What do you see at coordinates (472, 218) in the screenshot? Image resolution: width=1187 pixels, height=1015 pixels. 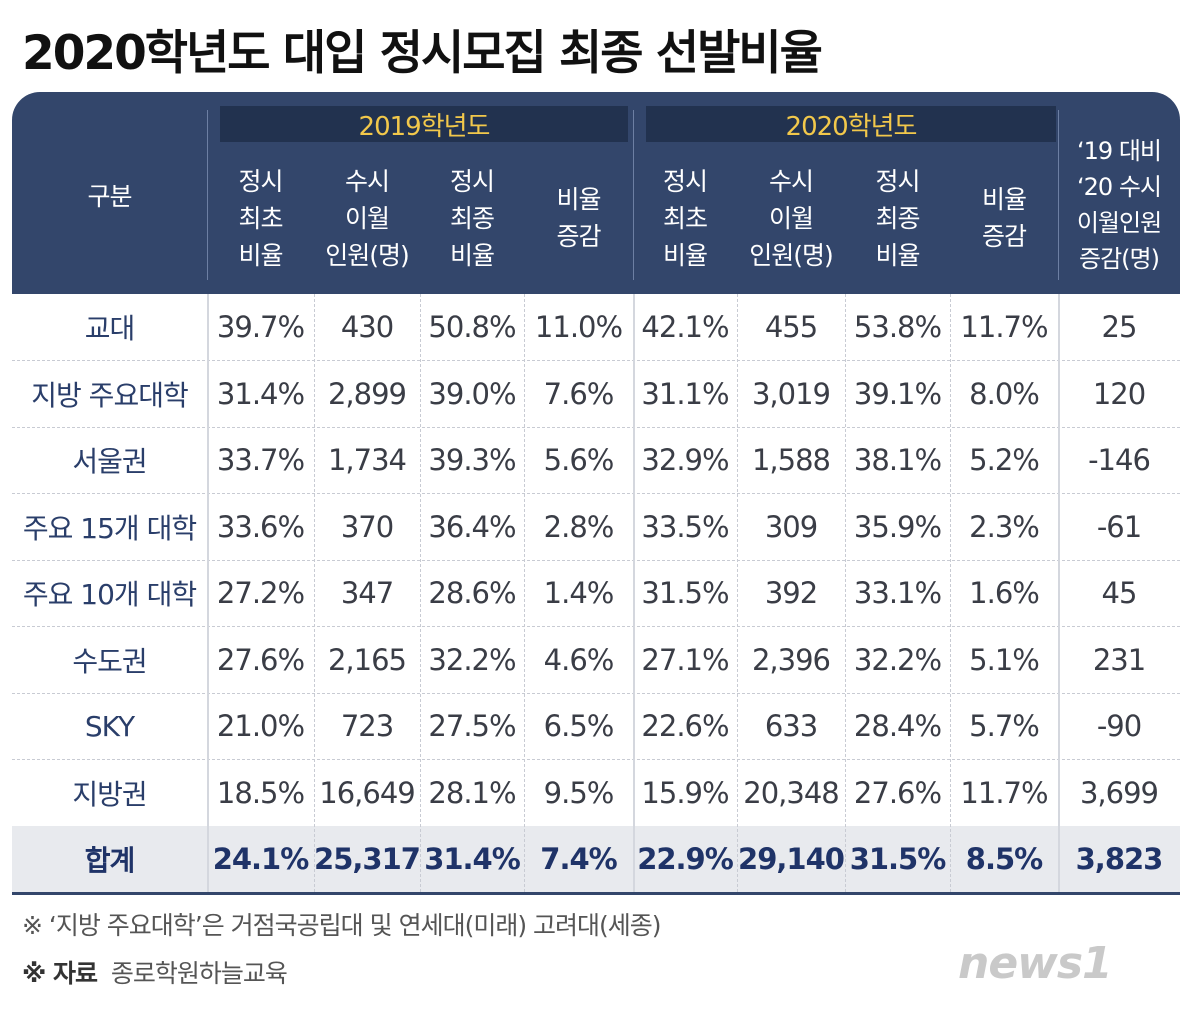 I see `y2019-header-2: 정시 최종 비율` at bounding box center [472, 218].